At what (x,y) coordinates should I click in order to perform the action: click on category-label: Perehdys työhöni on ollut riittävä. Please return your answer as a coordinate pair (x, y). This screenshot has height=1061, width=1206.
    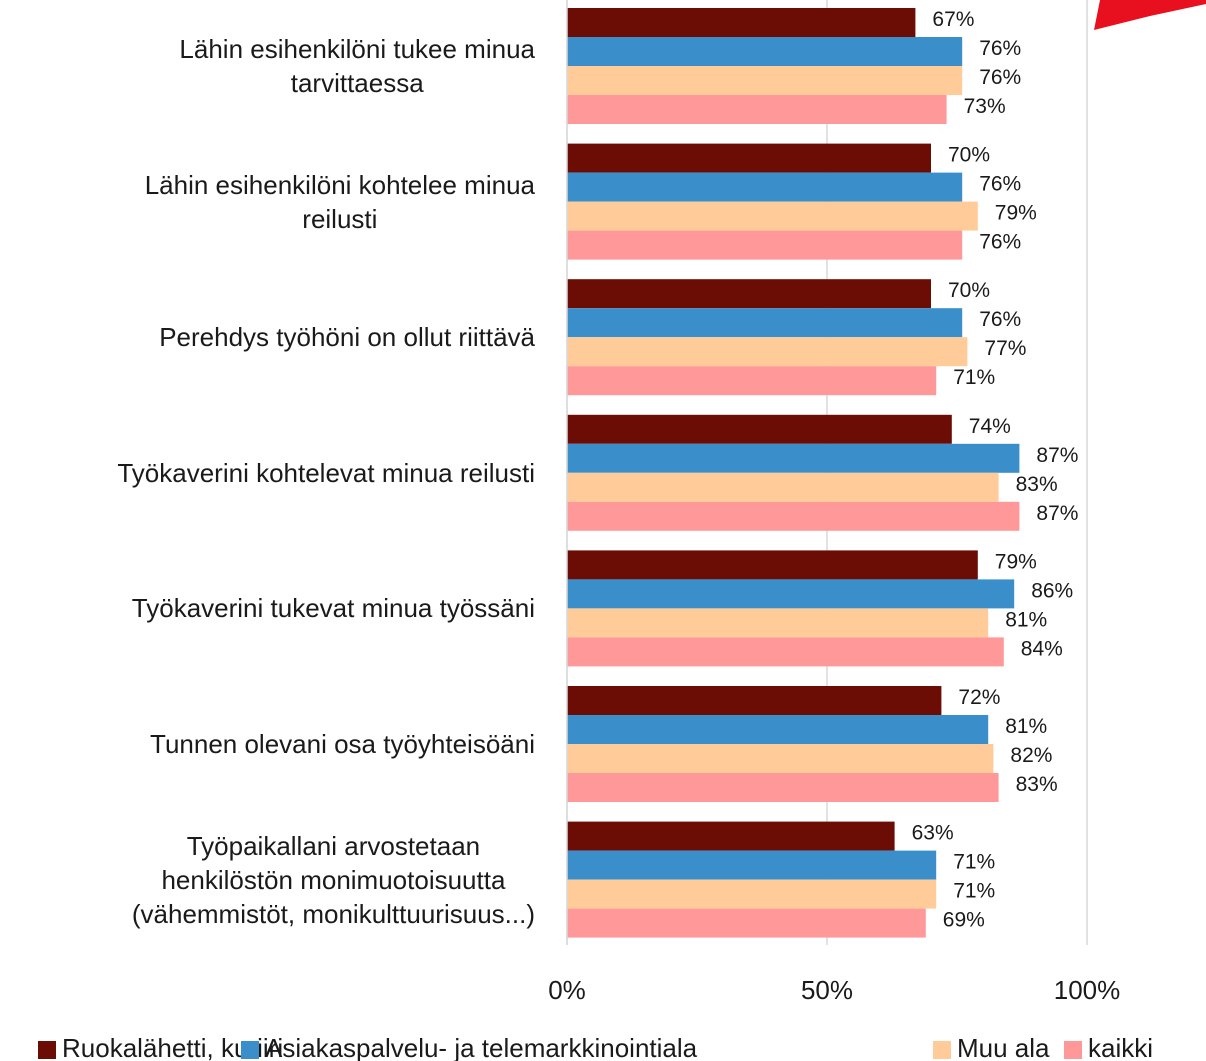
    Looking at the image, I should click on (267, 337).